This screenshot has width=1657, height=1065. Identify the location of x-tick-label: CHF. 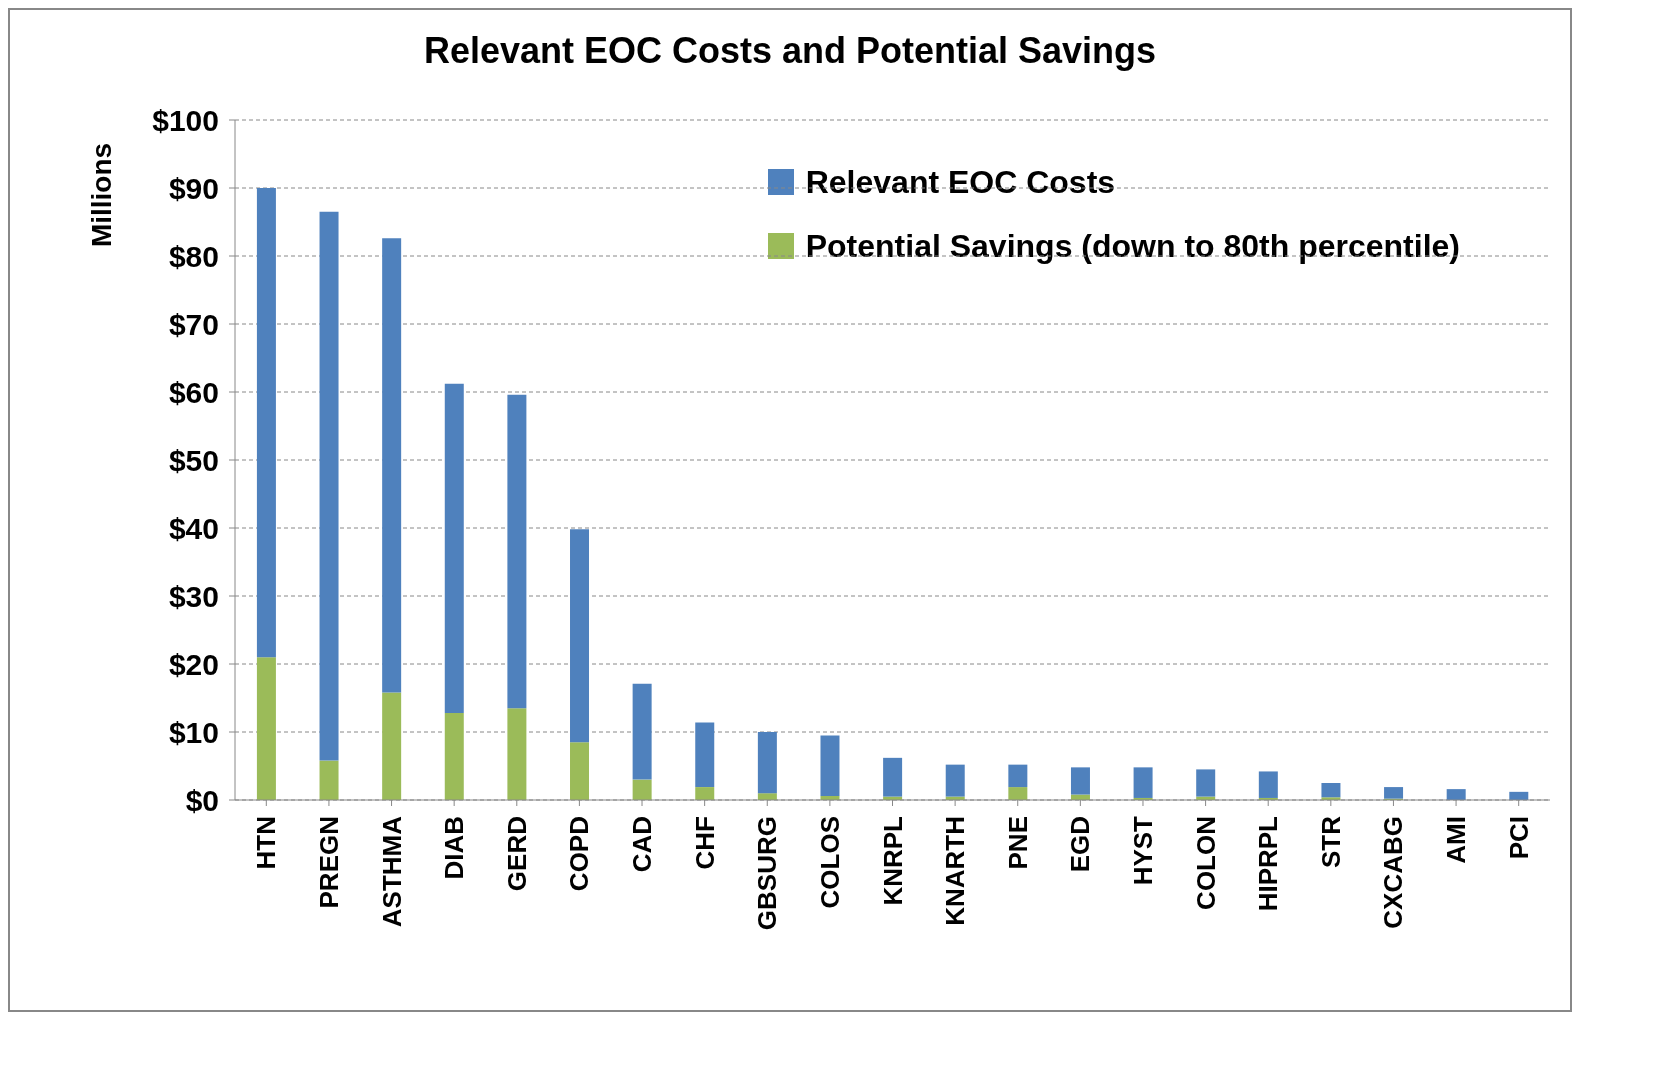
(704, 843).